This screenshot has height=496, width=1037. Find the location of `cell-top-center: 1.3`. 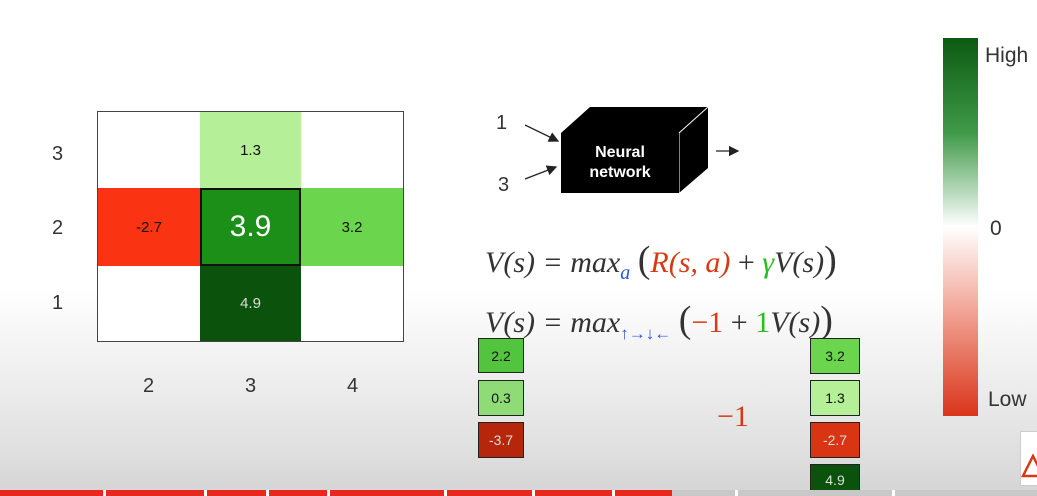

cell-top-center: 1.3 is located at coordinates (250, 150).